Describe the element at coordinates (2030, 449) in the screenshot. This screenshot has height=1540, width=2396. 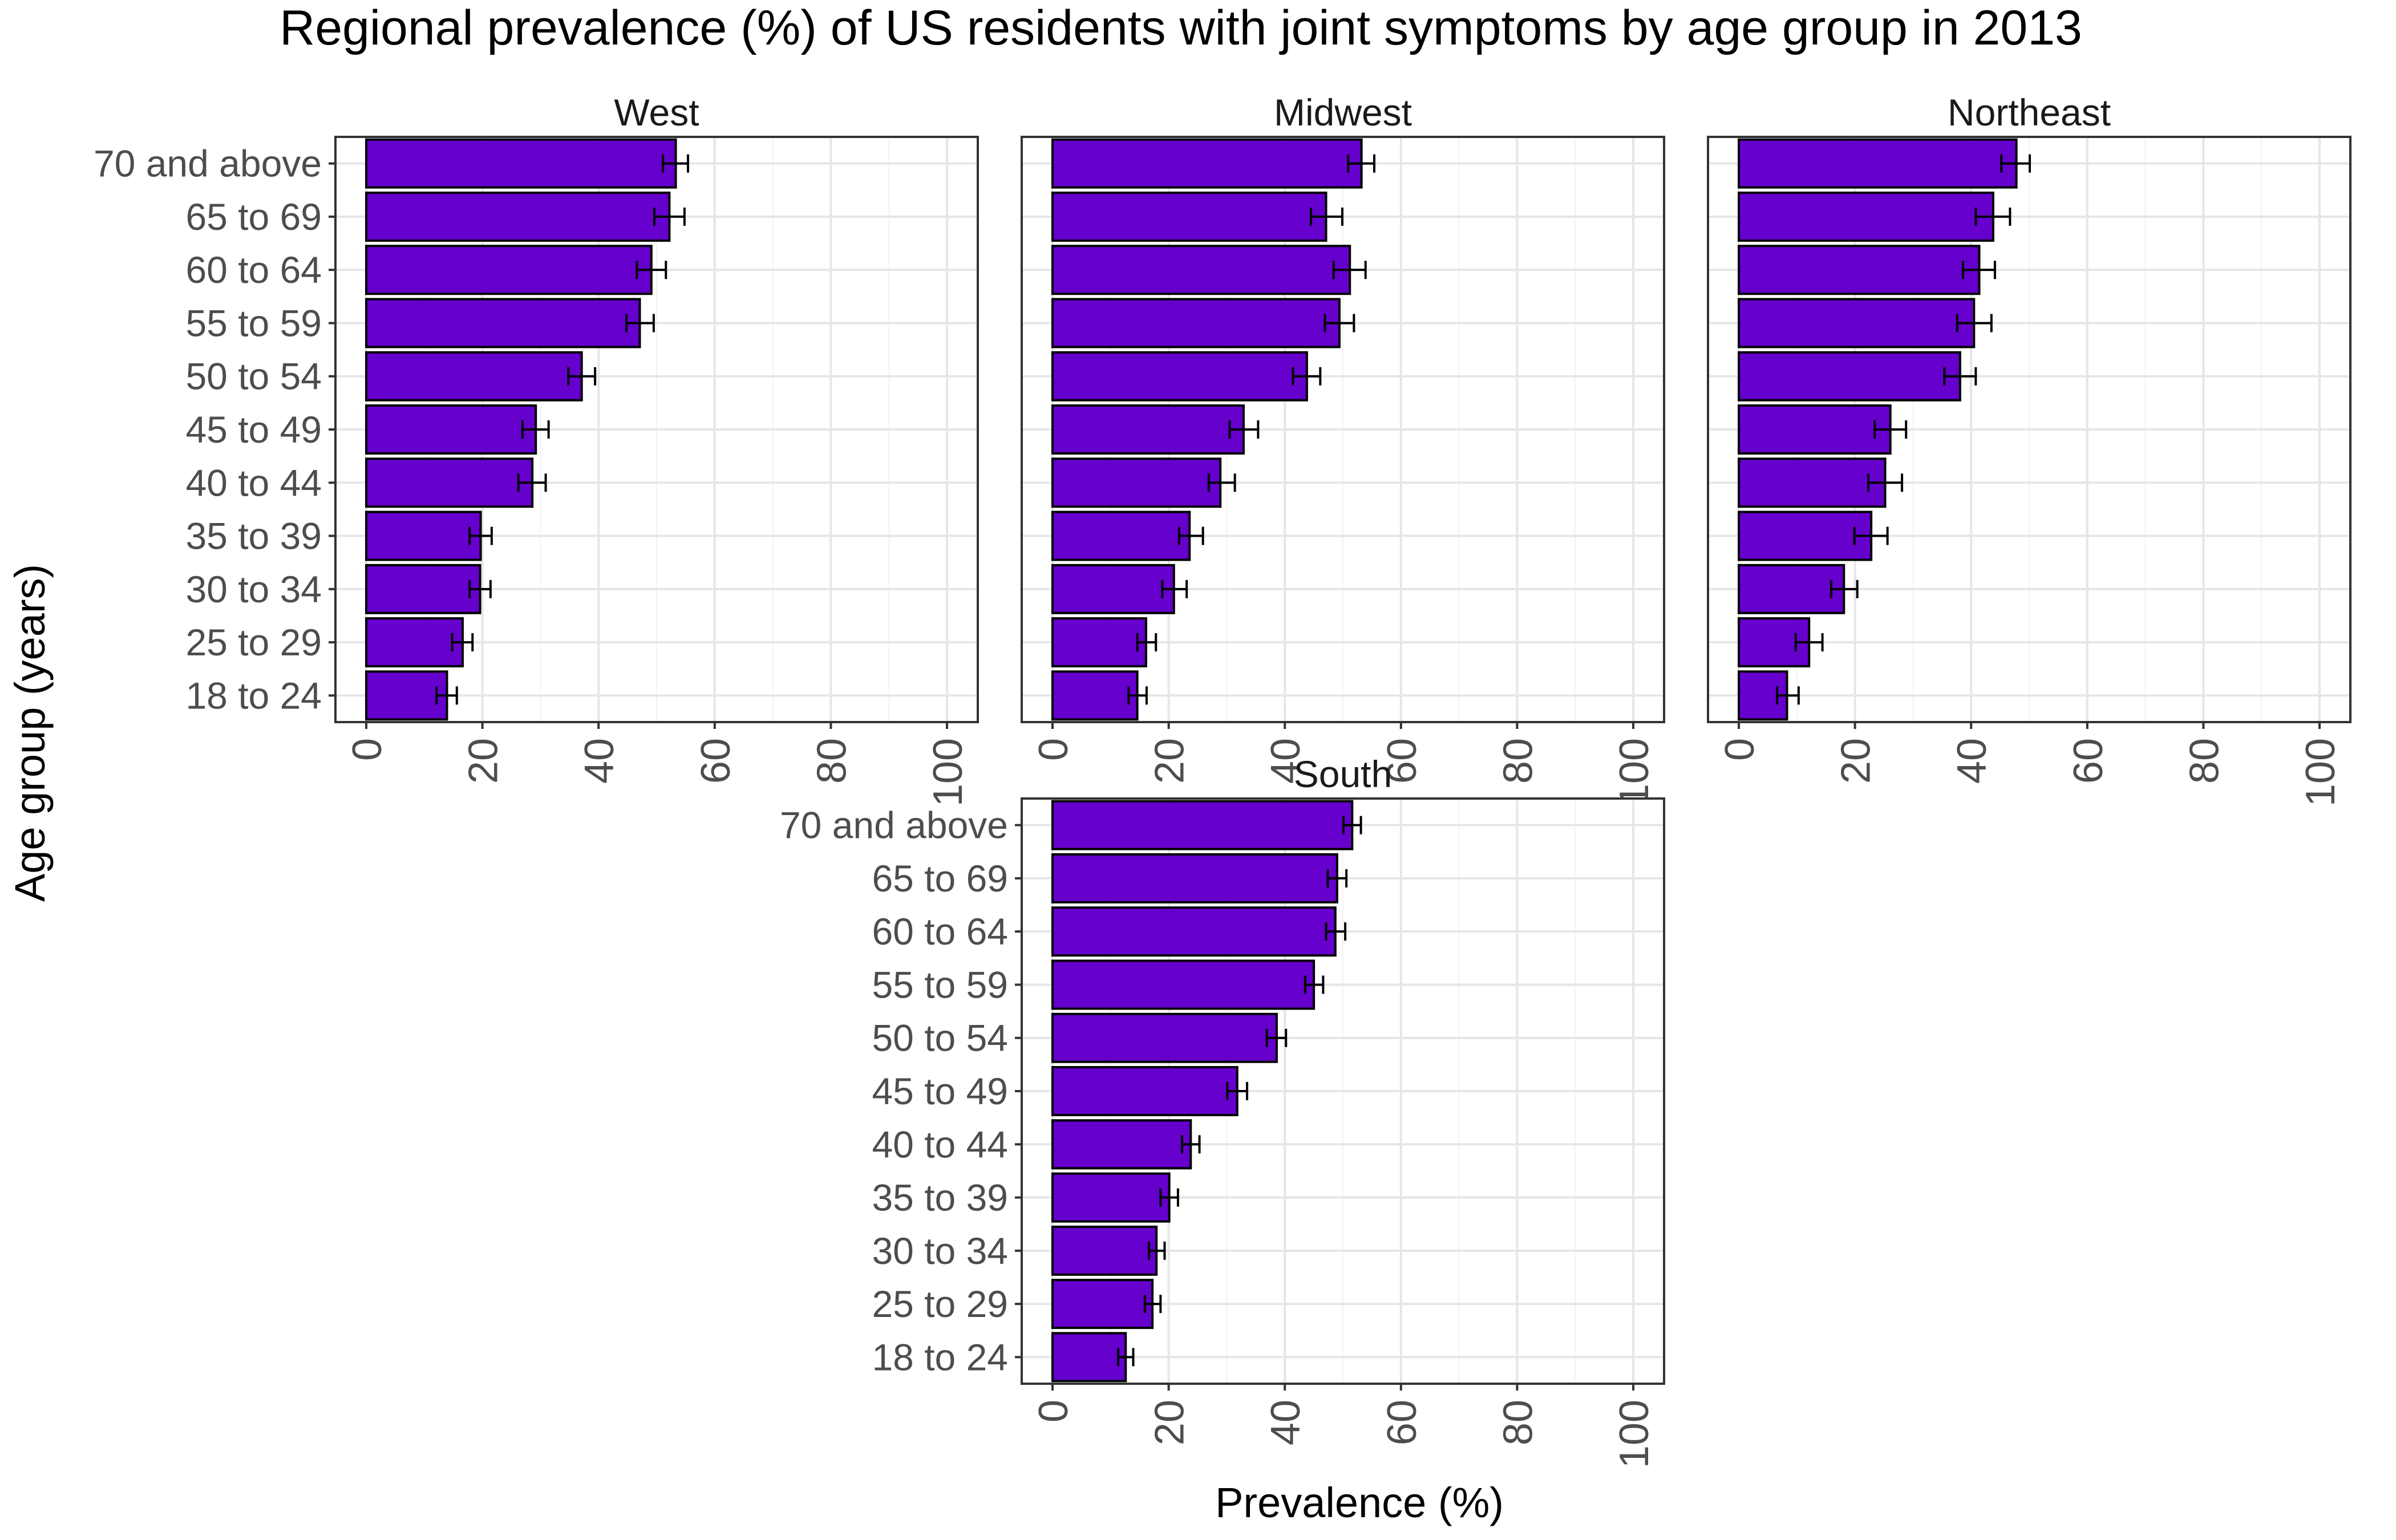
I see `panel-northeast: Northeast 0 20 40 60 80 100` at that location.